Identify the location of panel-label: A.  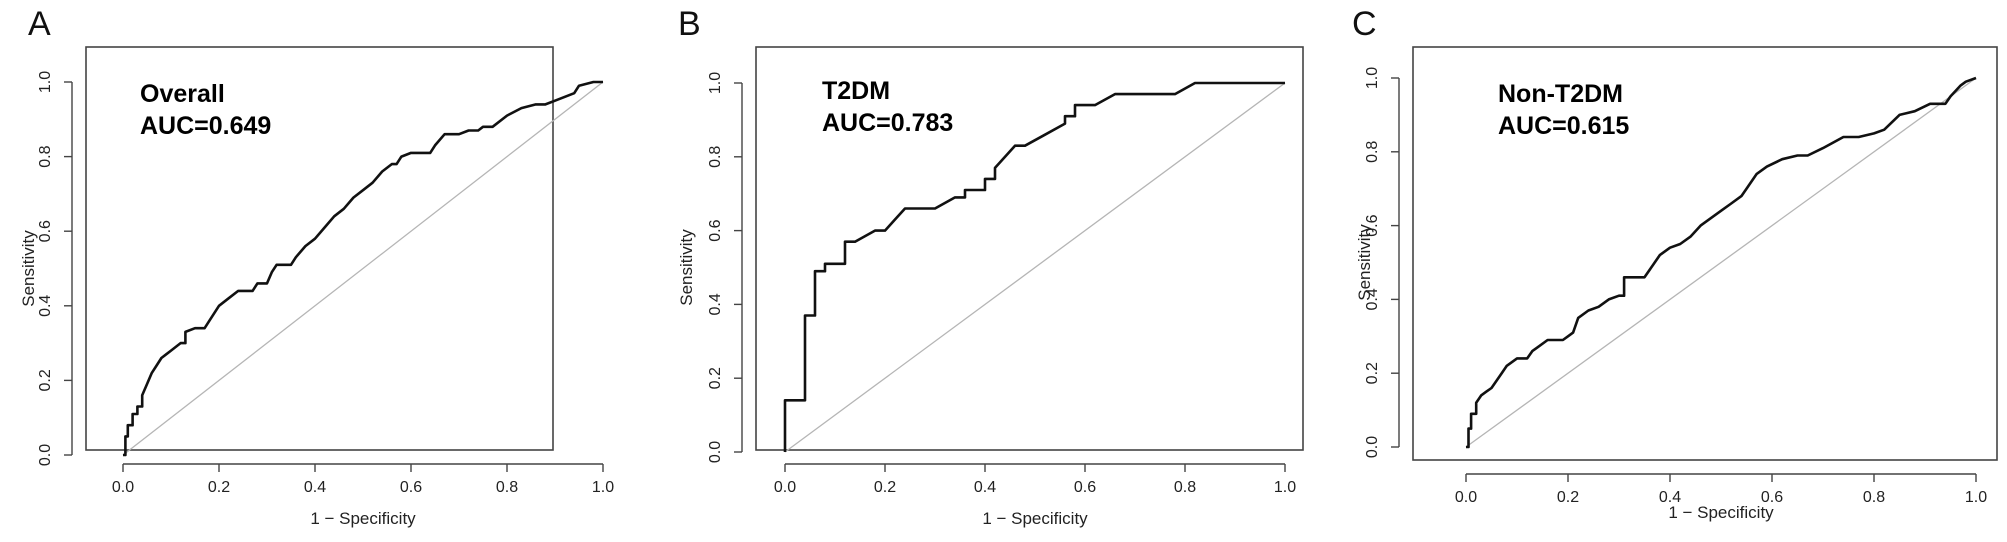
(39, 24).